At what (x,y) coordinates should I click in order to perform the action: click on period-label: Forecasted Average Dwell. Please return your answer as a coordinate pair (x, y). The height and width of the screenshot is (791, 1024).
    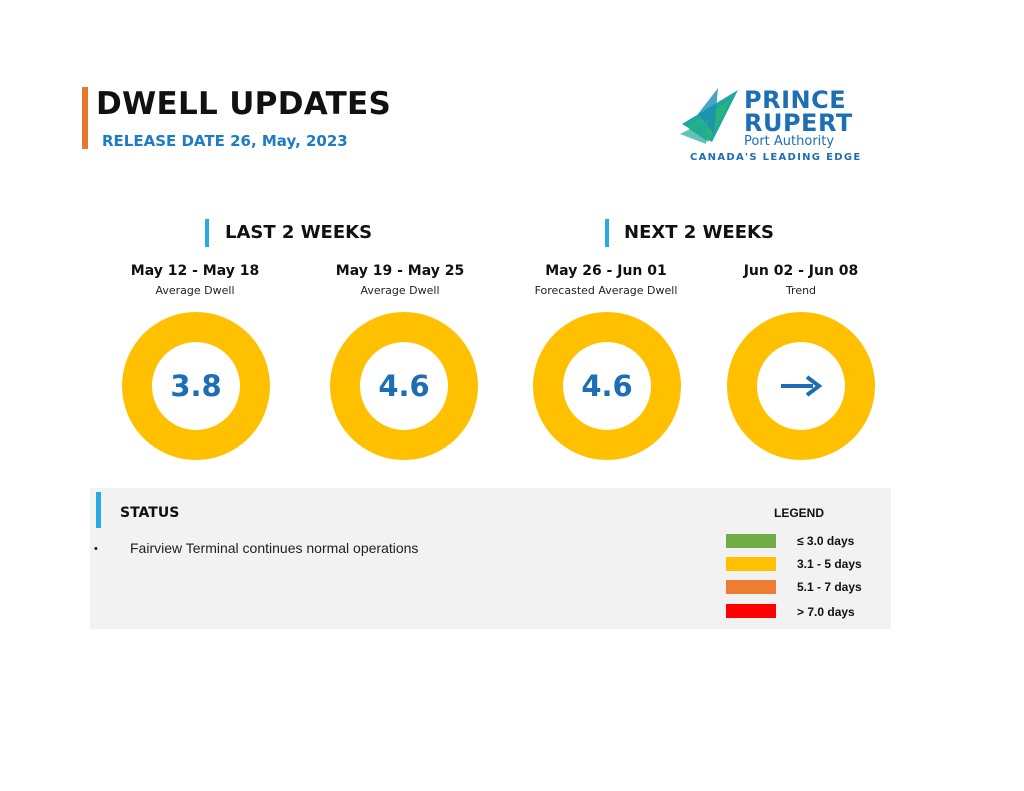
    Looking at the image, I should click on (606, 290).